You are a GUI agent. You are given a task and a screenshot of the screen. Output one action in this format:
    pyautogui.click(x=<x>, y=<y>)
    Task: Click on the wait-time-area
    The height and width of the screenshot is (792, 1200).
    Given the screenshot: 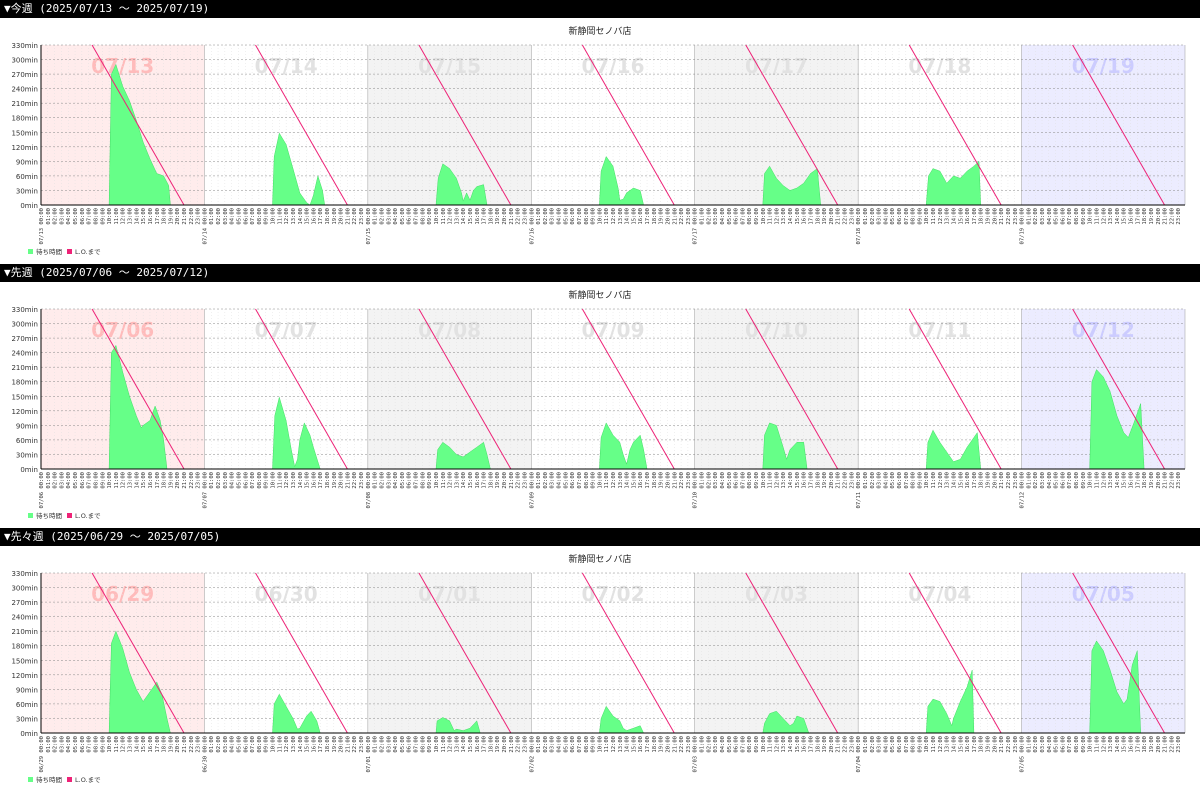 What is the action you would take?
    pyautogui.click(x=791, y=185)
    